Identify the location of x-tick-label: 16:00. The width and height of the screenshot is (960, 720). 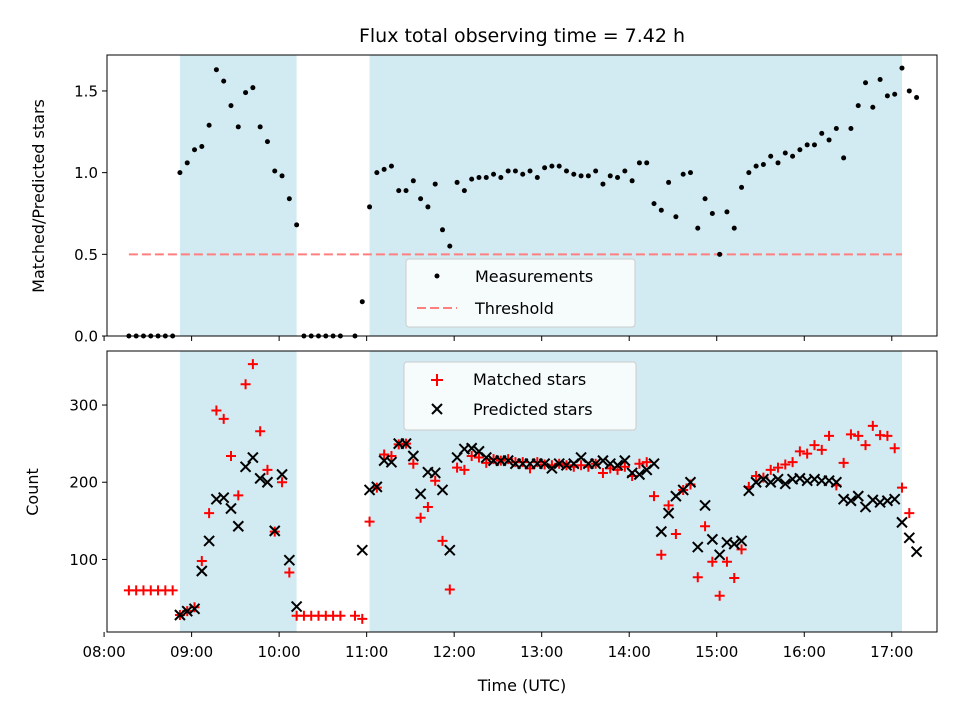
(804, 652).